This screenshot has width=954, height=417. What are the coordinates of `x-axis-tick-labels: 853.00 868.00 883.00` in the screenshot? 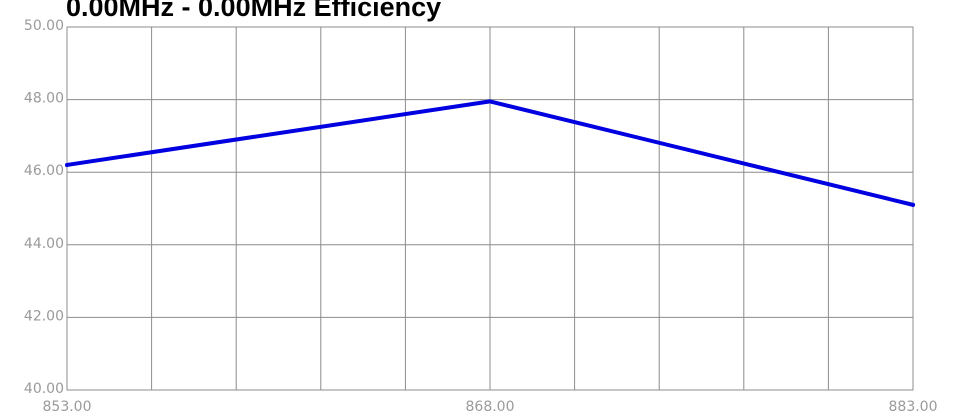 It's located at (490, 407).